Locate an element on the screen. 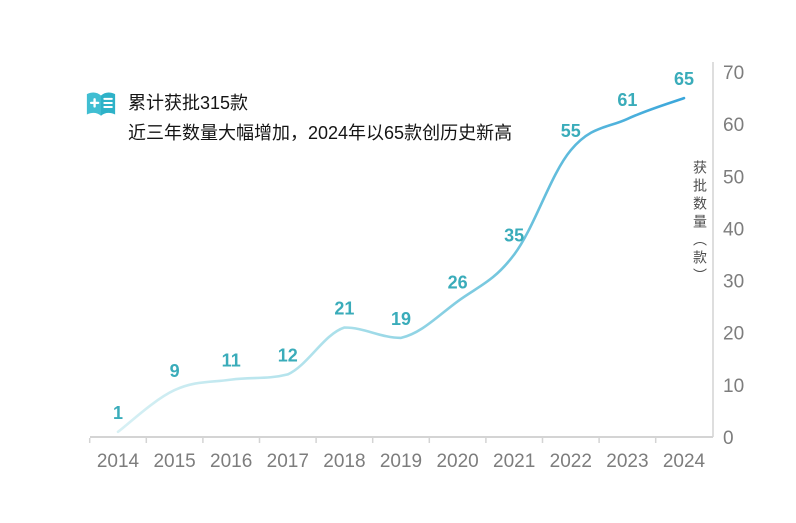 The width and height of the screenshot is (796, 523). data-label: 65 is located at coordinates (684, 79).